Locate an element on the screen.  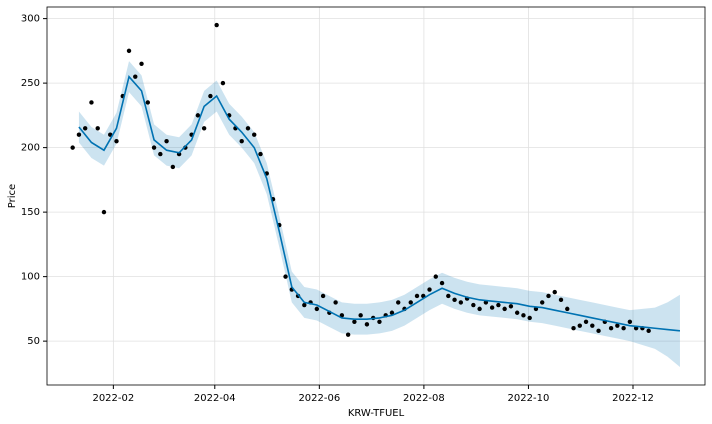
y-tick-label: 250 is located at coordinates (30, 83).